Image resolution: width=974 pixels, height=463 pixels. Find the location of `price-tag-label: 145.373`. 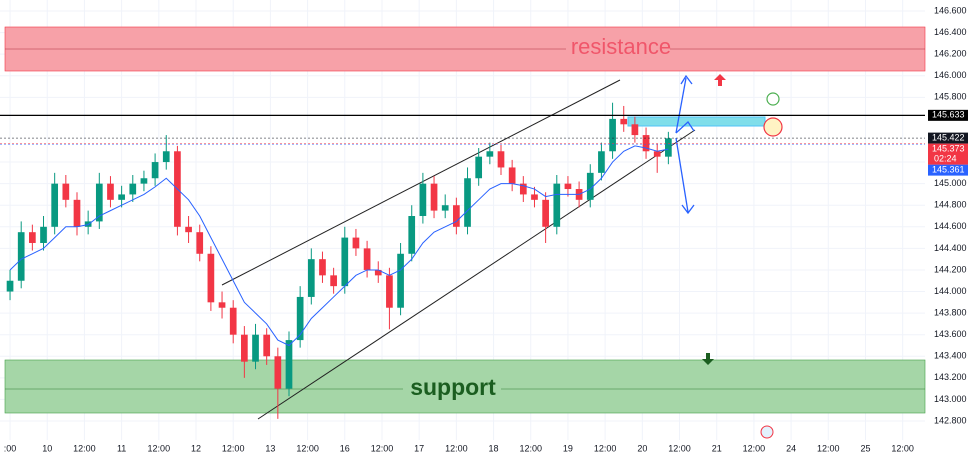

price-tag-label: 145.373 is located at coordinates (948, 148).